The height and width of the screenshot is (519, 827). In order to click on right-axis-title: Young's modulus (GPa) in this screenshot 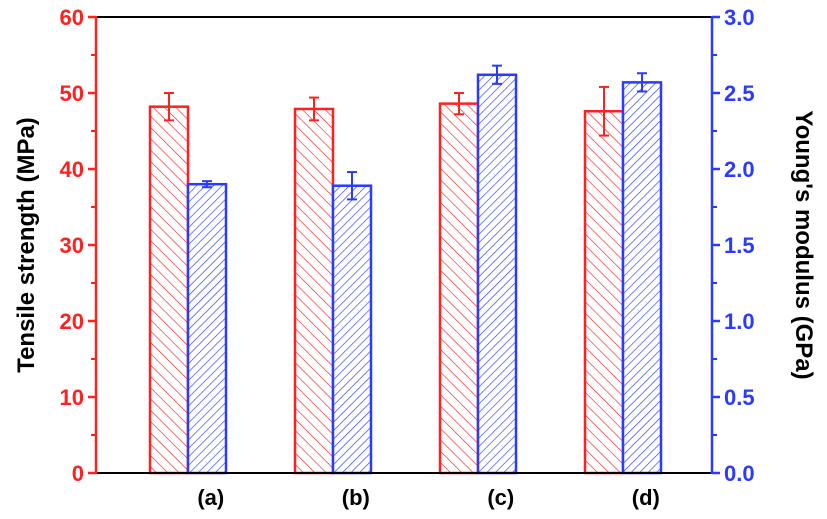, I will do `click(803, 244)`.